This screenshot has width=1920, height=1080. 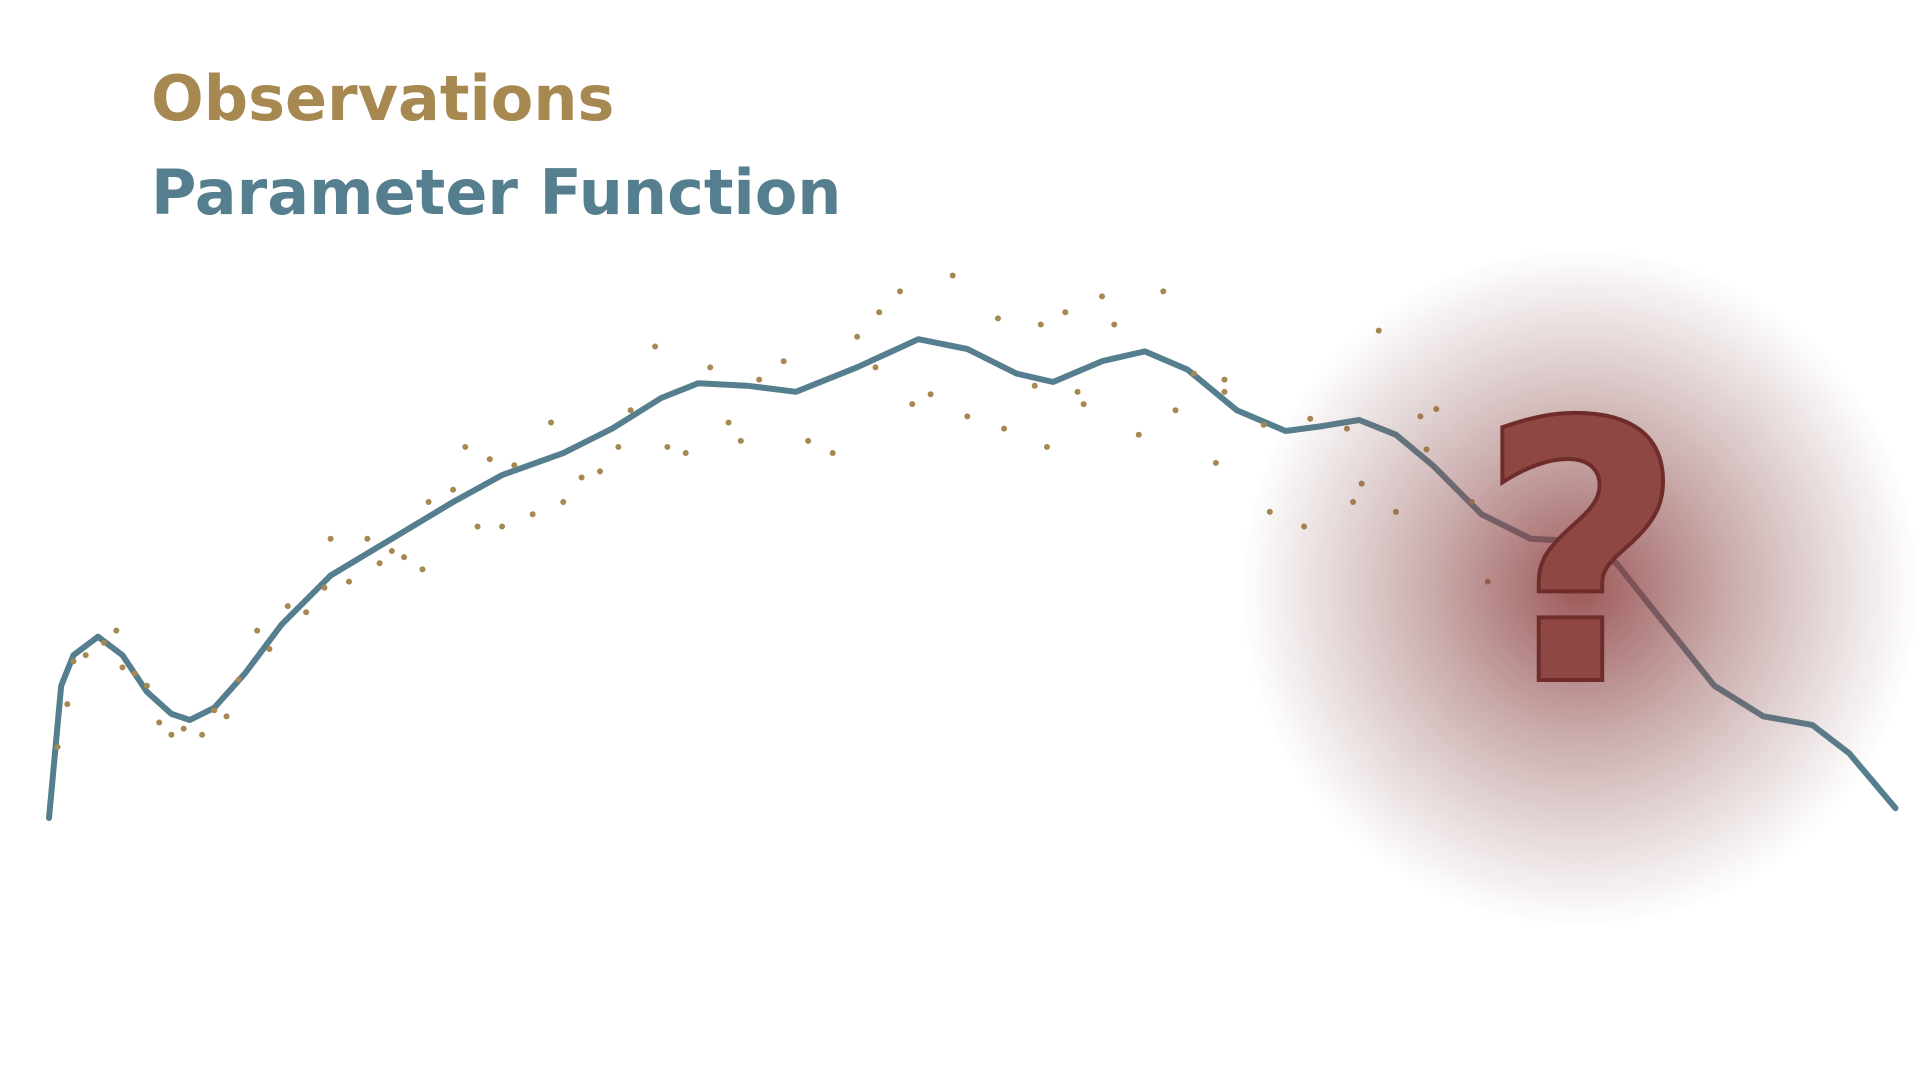 What do you see at coordinates (382, 98) in the screenshot?
I see `legend-observations: Observations` at bounding box center [382, 98].